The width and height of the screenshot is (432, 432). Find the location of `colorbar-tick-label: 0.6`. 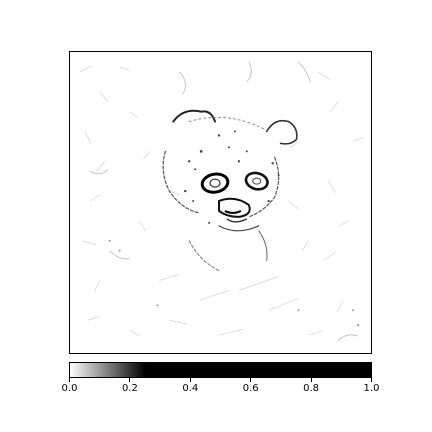

colorbar-tick-label: 0.6 is located at coordinates (251, 388).